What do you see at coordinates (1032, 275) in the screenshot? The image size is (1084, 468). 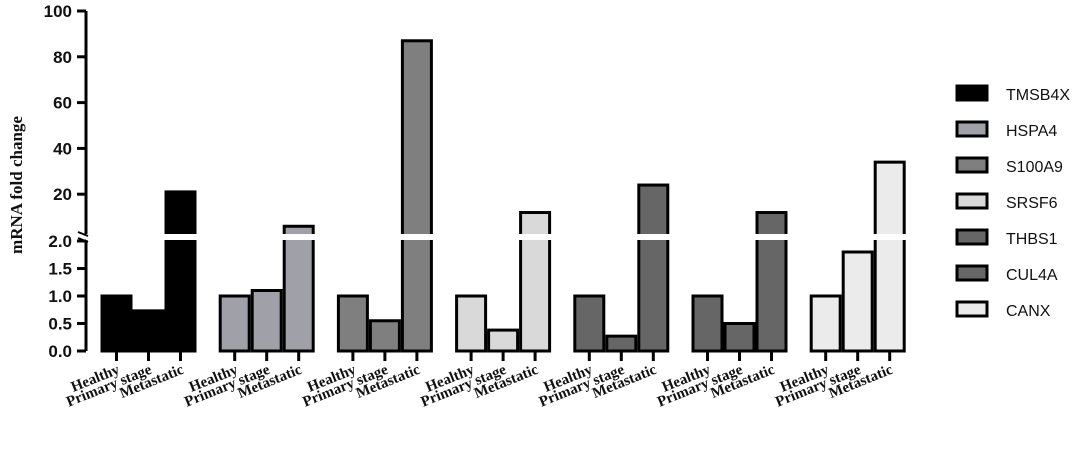 I see `legend-label: CUL4A` at bounding box center [1032, 275].